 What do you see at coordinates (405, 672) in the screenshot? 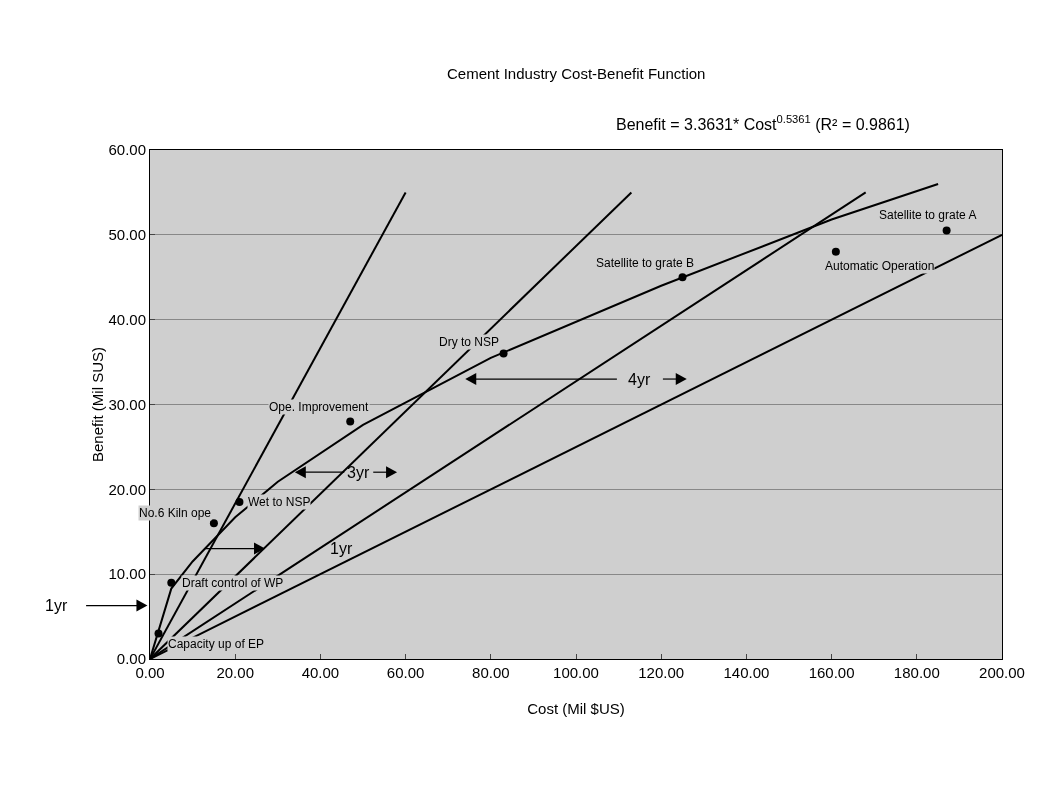
I see `x-tick-label: 60.00` at bounding box center [405, 672].